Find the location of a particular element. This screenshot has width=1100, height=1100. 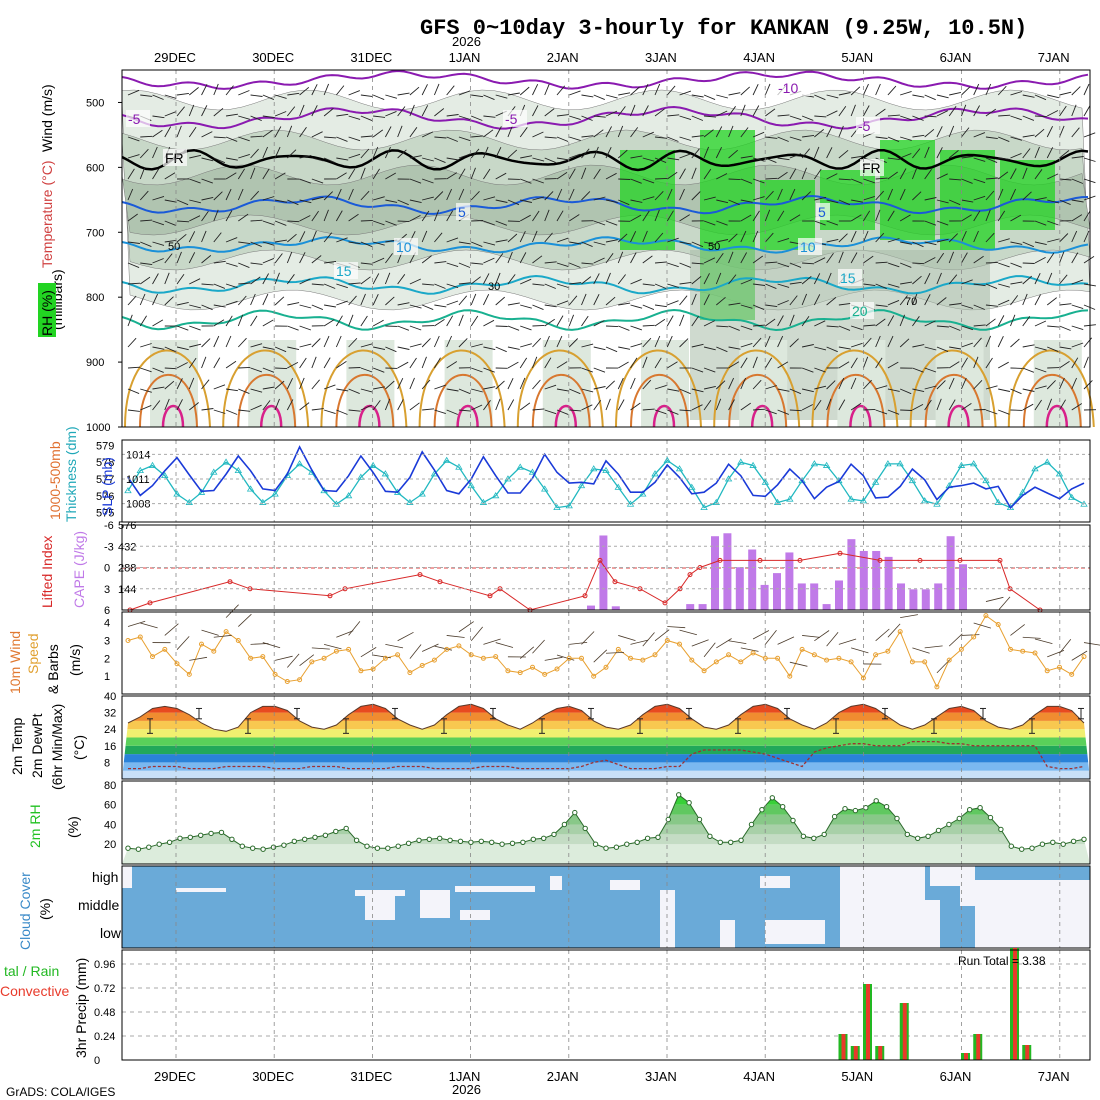

wind-tick-label: 3 is located at coordinates (107, 642).